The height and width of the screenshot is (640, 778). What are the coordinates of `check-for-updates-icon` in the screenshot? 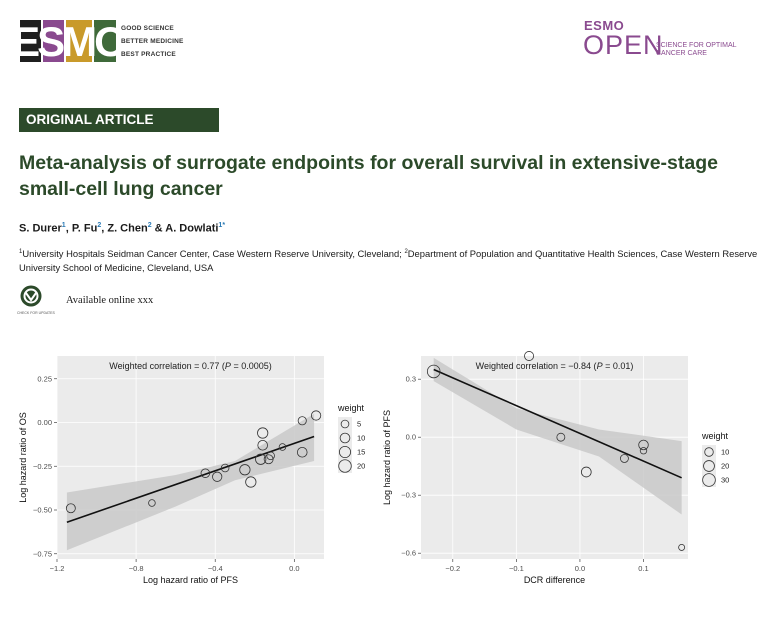 It's located at (31, 296).